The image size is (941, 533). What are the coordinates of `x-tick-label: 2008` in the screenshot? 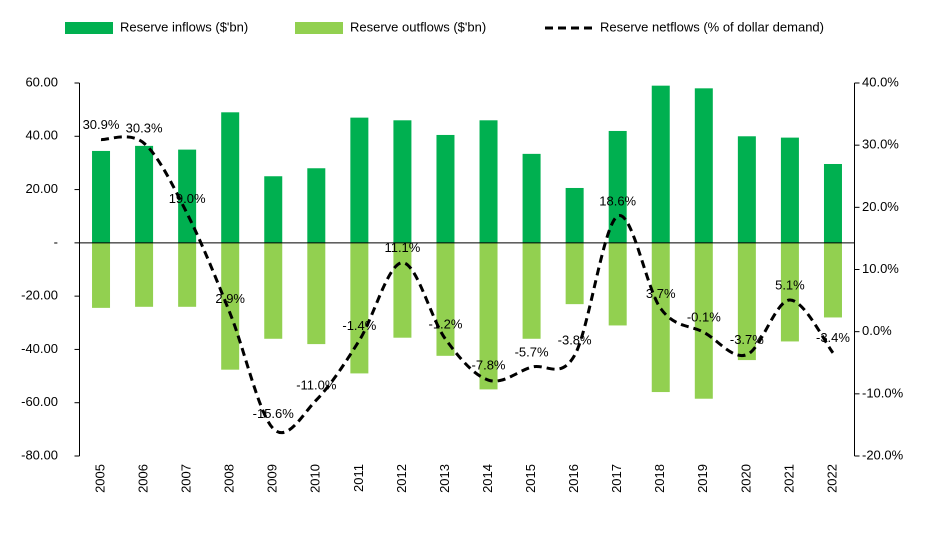 It's located at (229, 478).